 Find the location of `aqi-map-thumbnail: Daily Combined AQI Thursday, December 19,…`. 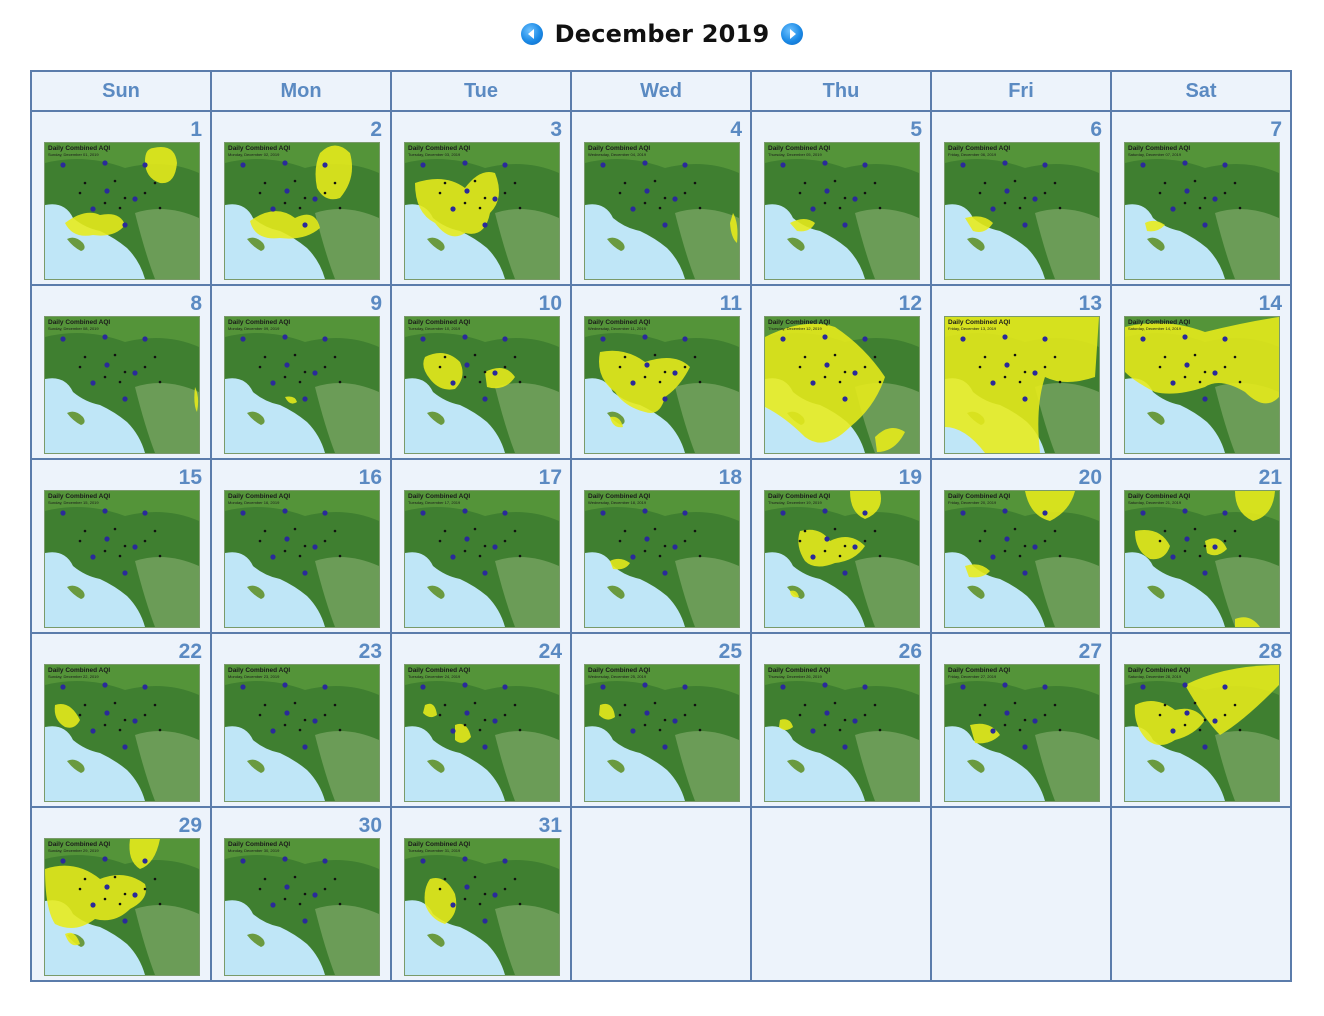

aqi-map-thumbnail: Daily Combined AQI Thursday, December 19,… is located at coordinates (842, 559).